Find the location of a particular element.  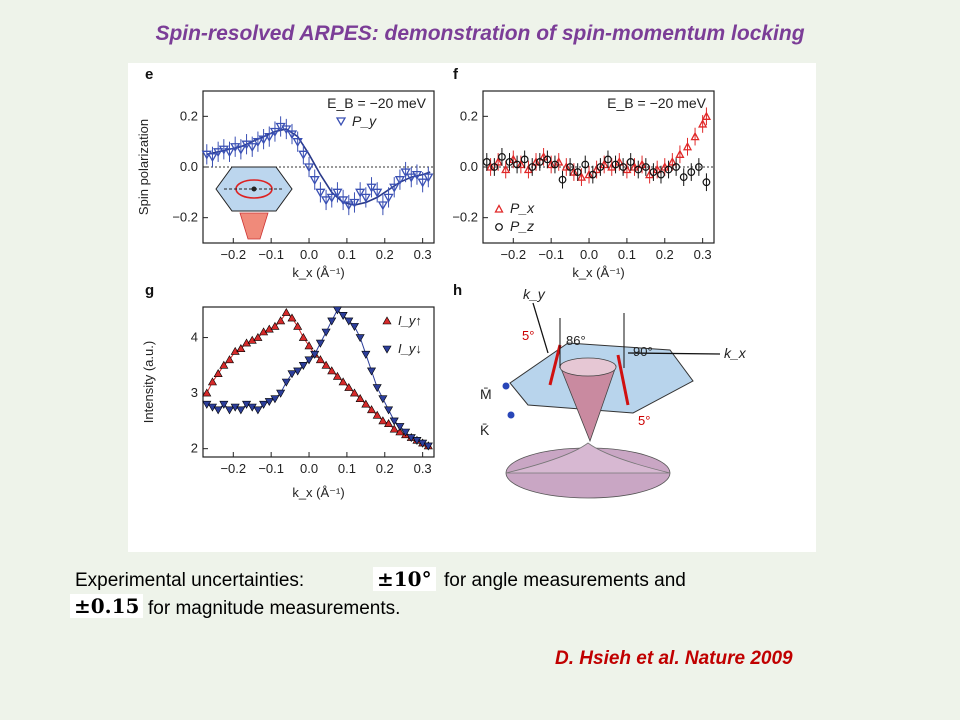

plot-frame-g is located at coordinates (318, 382).